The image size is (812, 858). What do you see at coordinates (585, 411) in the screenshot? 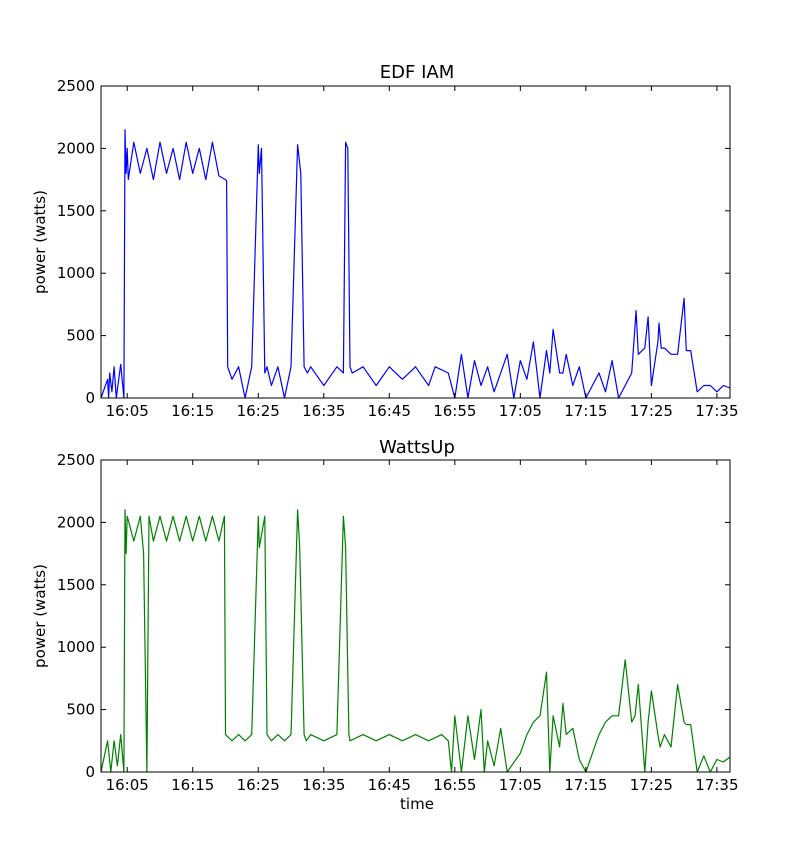
I see `edf-iam-x-tick-label: 17:15` at bounding box center [585, 411].